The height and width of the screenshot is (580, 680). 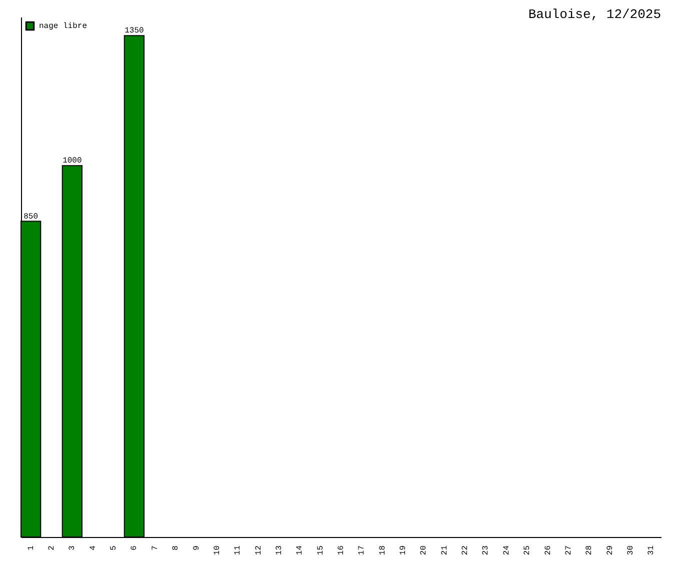 I want to click on x-tick-label: 13, so click(x=279, y=550).